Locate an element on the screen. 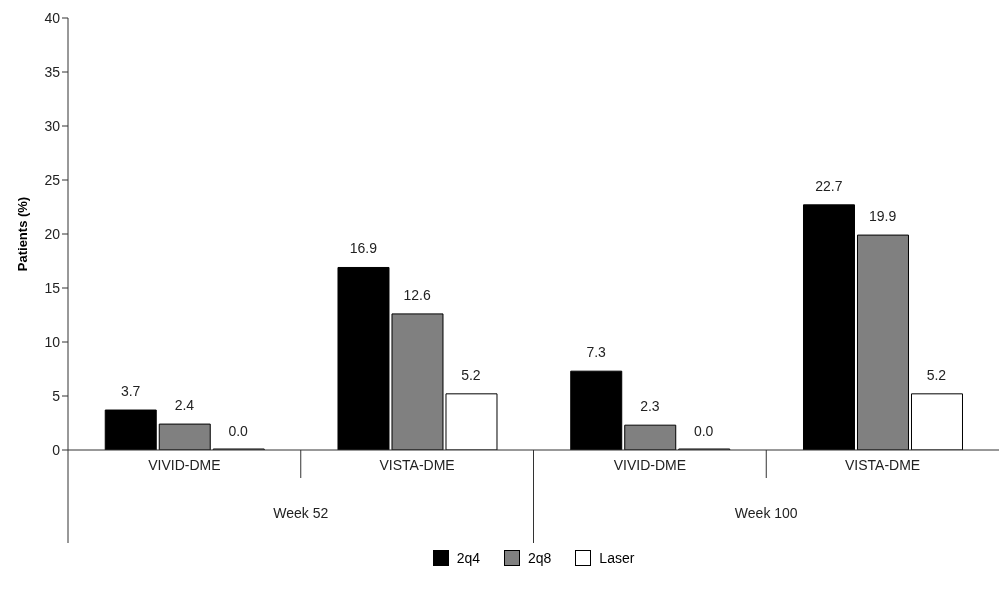 The width and height of the screenshot is (1007, 594). data-label: 7.3 is located at coordinates (596, 352).